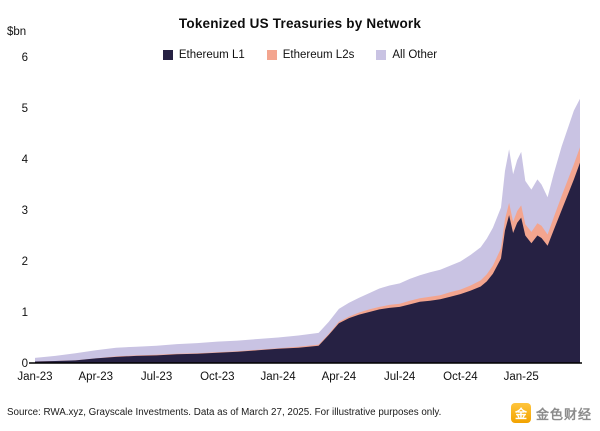  I want to click on legend-swatch-all-other, so click(381, 55).